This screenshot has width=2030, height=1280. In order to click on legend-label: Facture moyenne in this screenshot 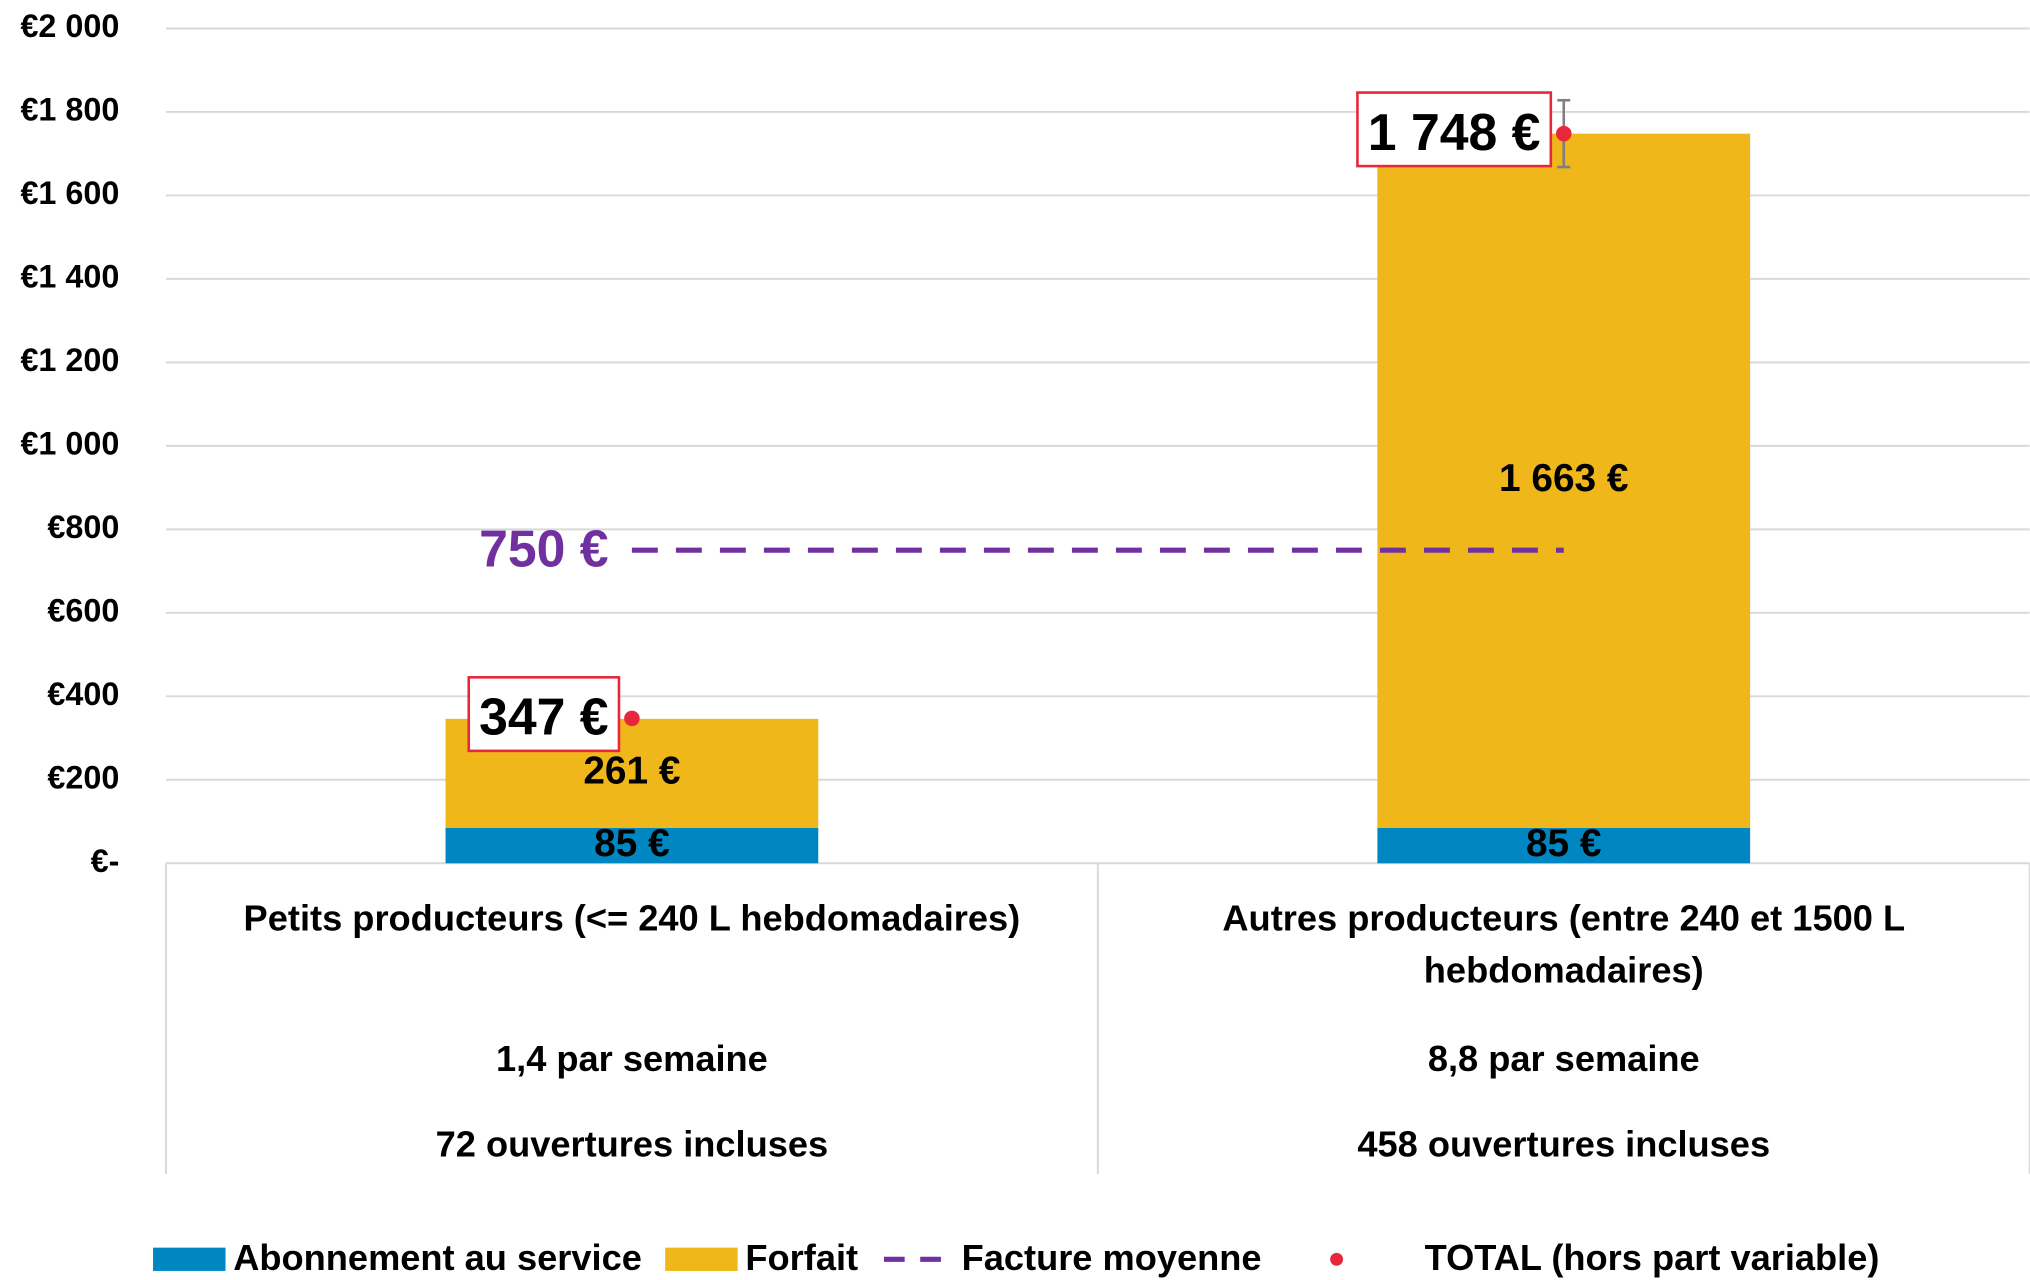, I will do `click(1112, 1257)`.